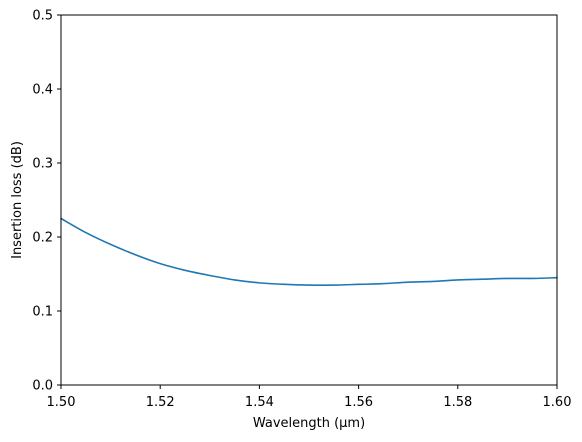 This screenshot has height=442, width=582. What do you see at coordinates (42, 16) in the screenshot?
I see `y-tick-label: 0.5` at bounding box center [42, 16].